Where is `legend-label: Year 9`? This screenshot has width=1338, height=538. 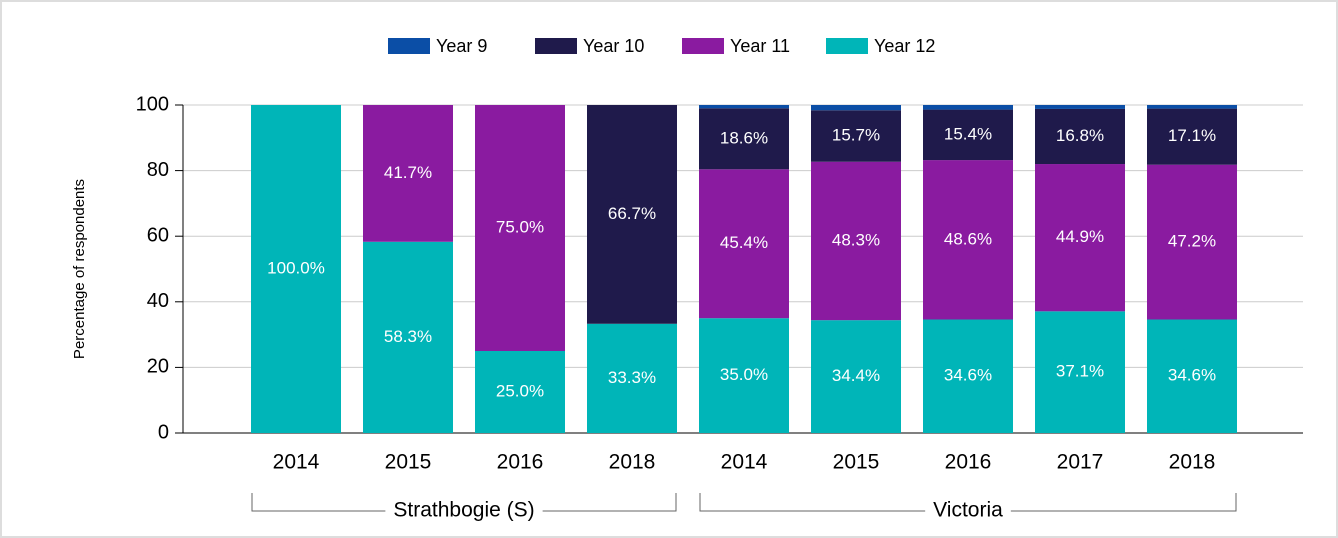
legend-label: Year 9 is located at coordinates (461, 46).